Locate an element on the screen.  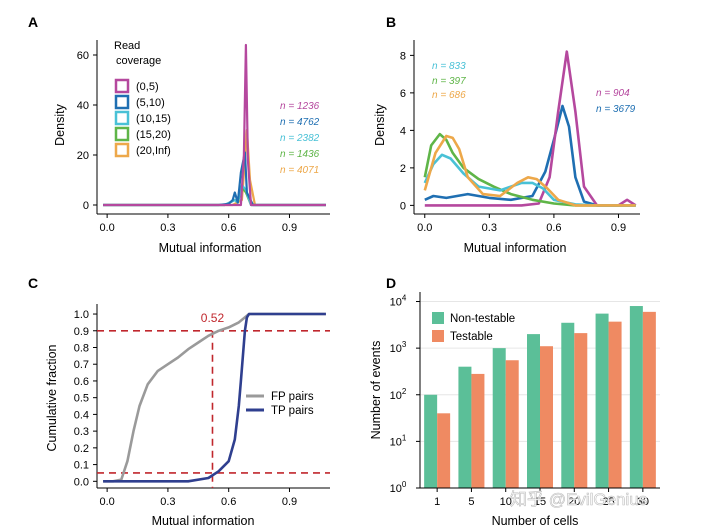
d-ytick-label: 10⁴ is located at coordinates (398, 301).